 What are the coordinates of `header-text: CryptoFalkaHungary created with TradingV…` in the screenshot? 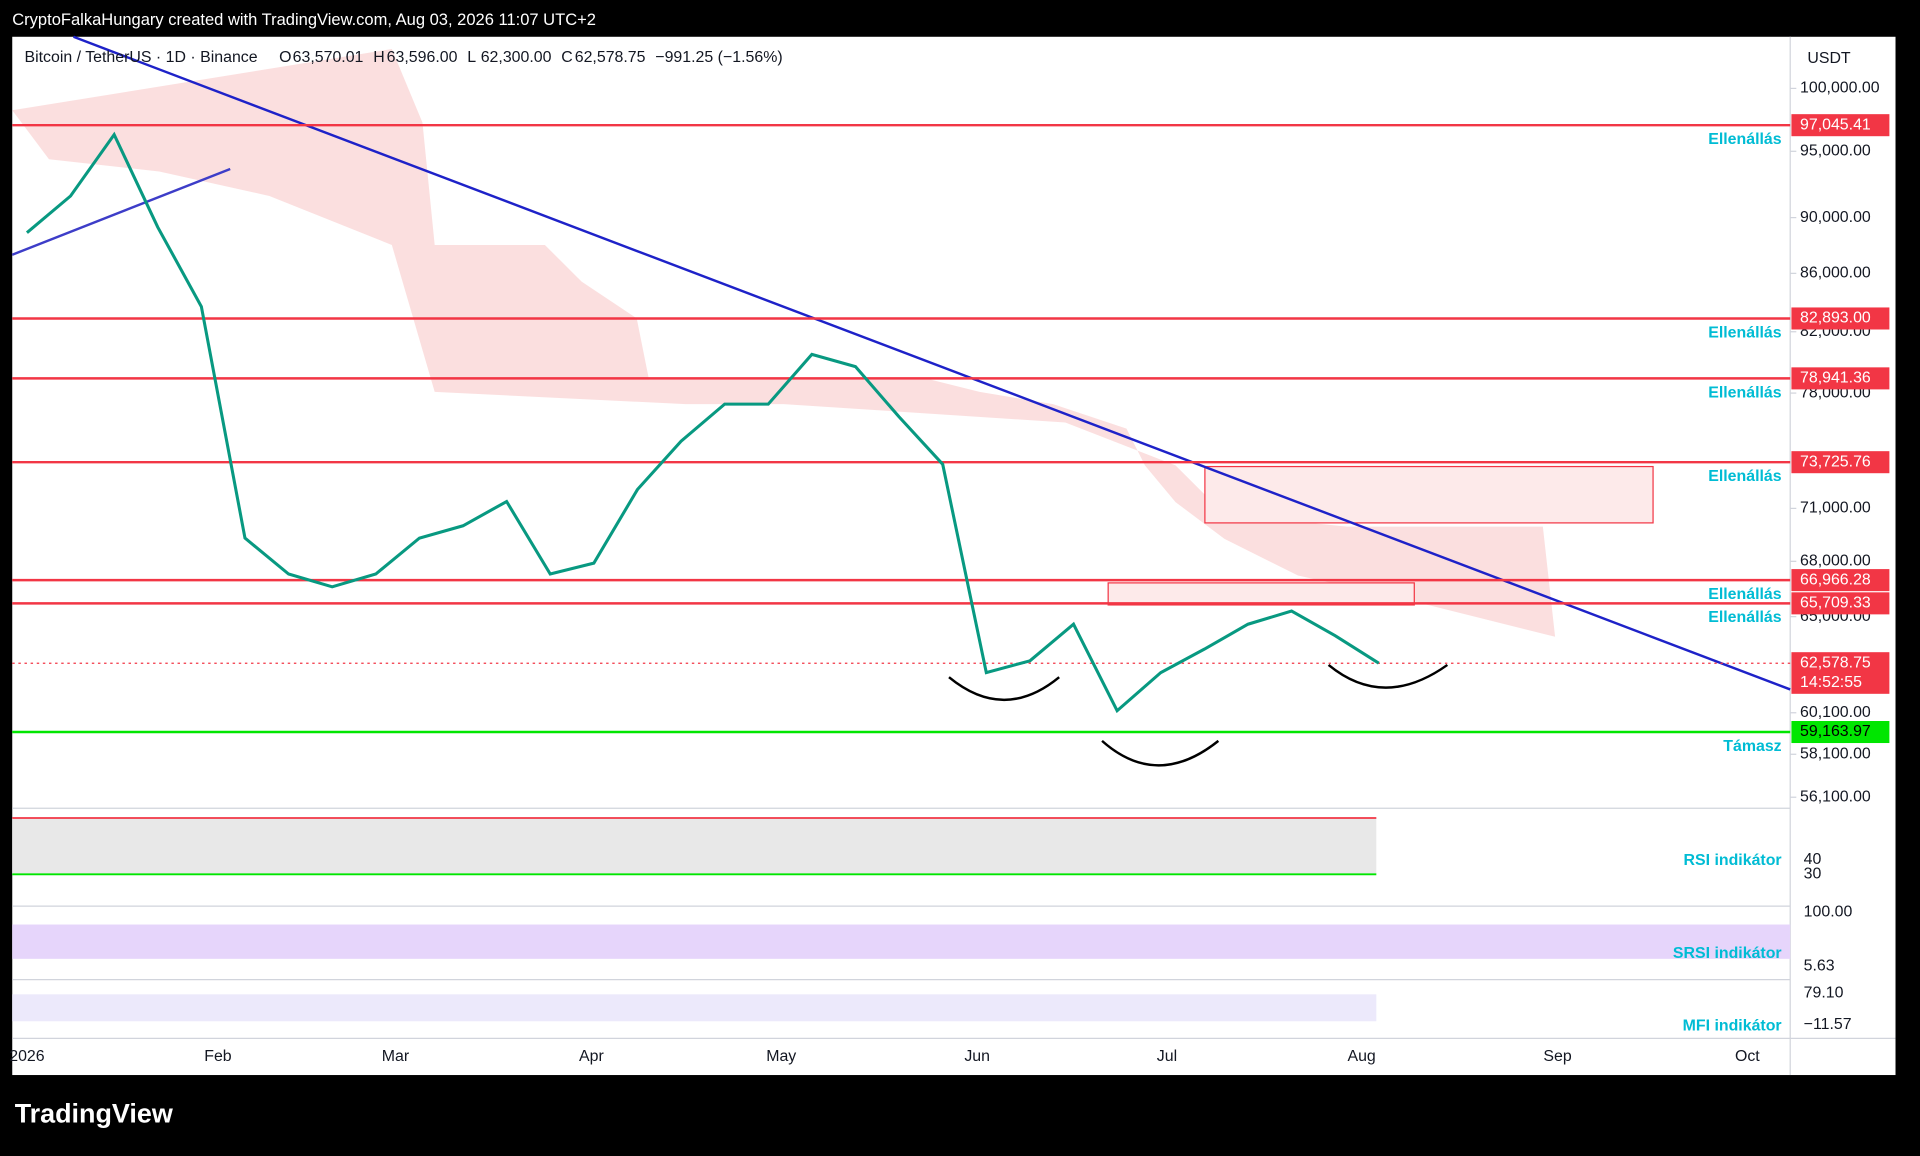 It's located at (304, 19).